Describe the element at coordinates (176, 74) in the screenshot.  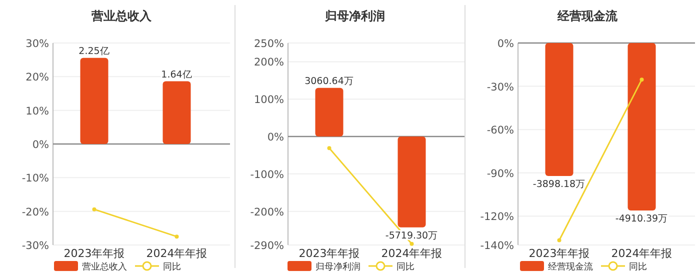
I see `data-label: 1.64亿` at that location.